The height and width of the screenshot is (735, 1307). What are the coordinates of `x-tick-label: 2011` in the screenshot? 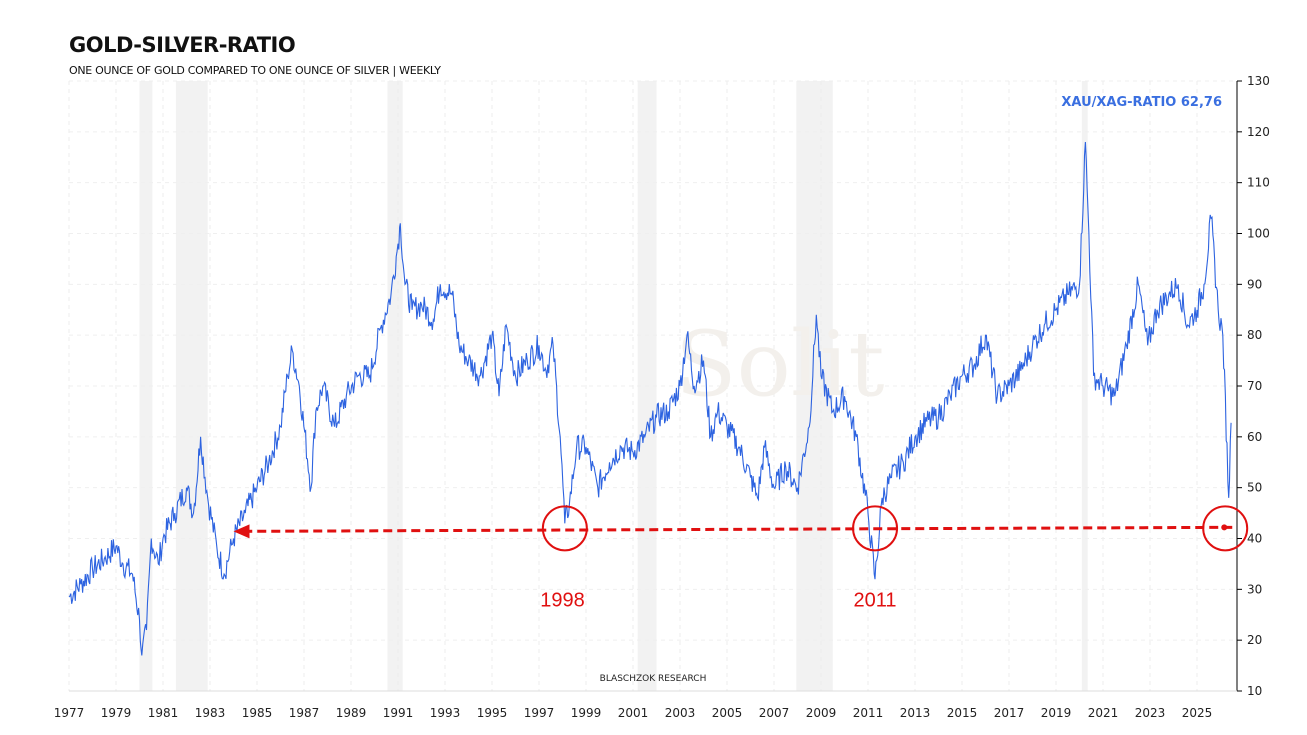 It's located at (868, 713).